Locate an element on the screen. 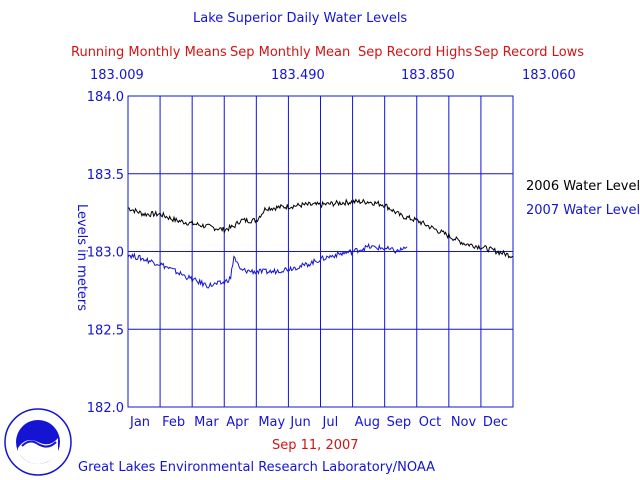  x-tick-label: Mar is located at coordinates (206, 422).